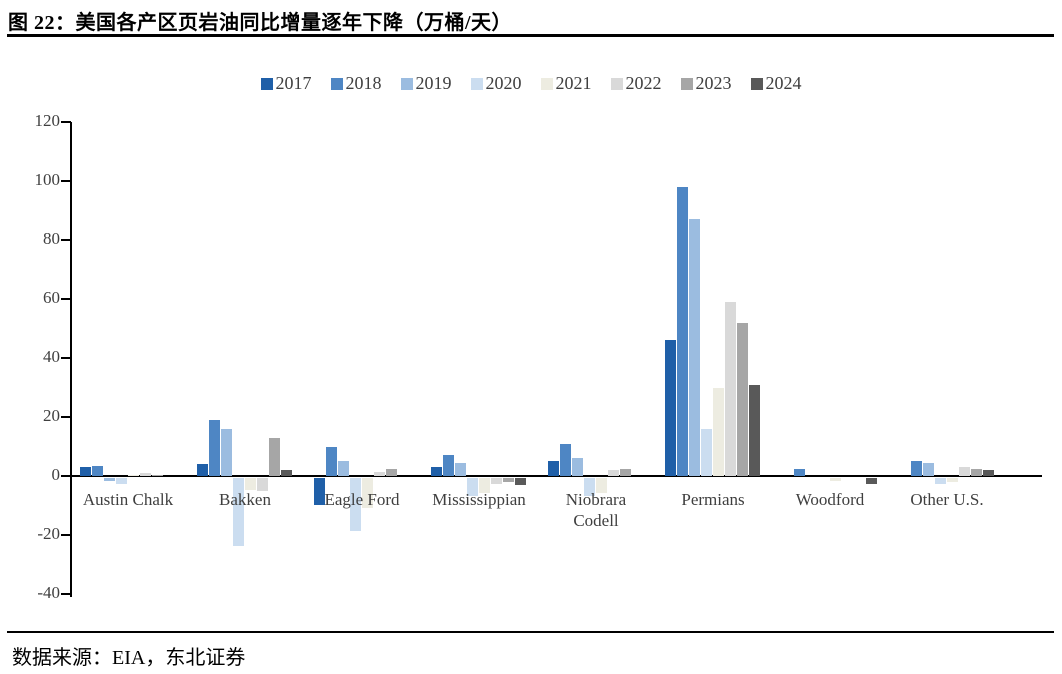  What do you see at coordinates (479, 499) in the screenshot?
I see `x-category-label: Mississippian` at bounding box center [479, 499].